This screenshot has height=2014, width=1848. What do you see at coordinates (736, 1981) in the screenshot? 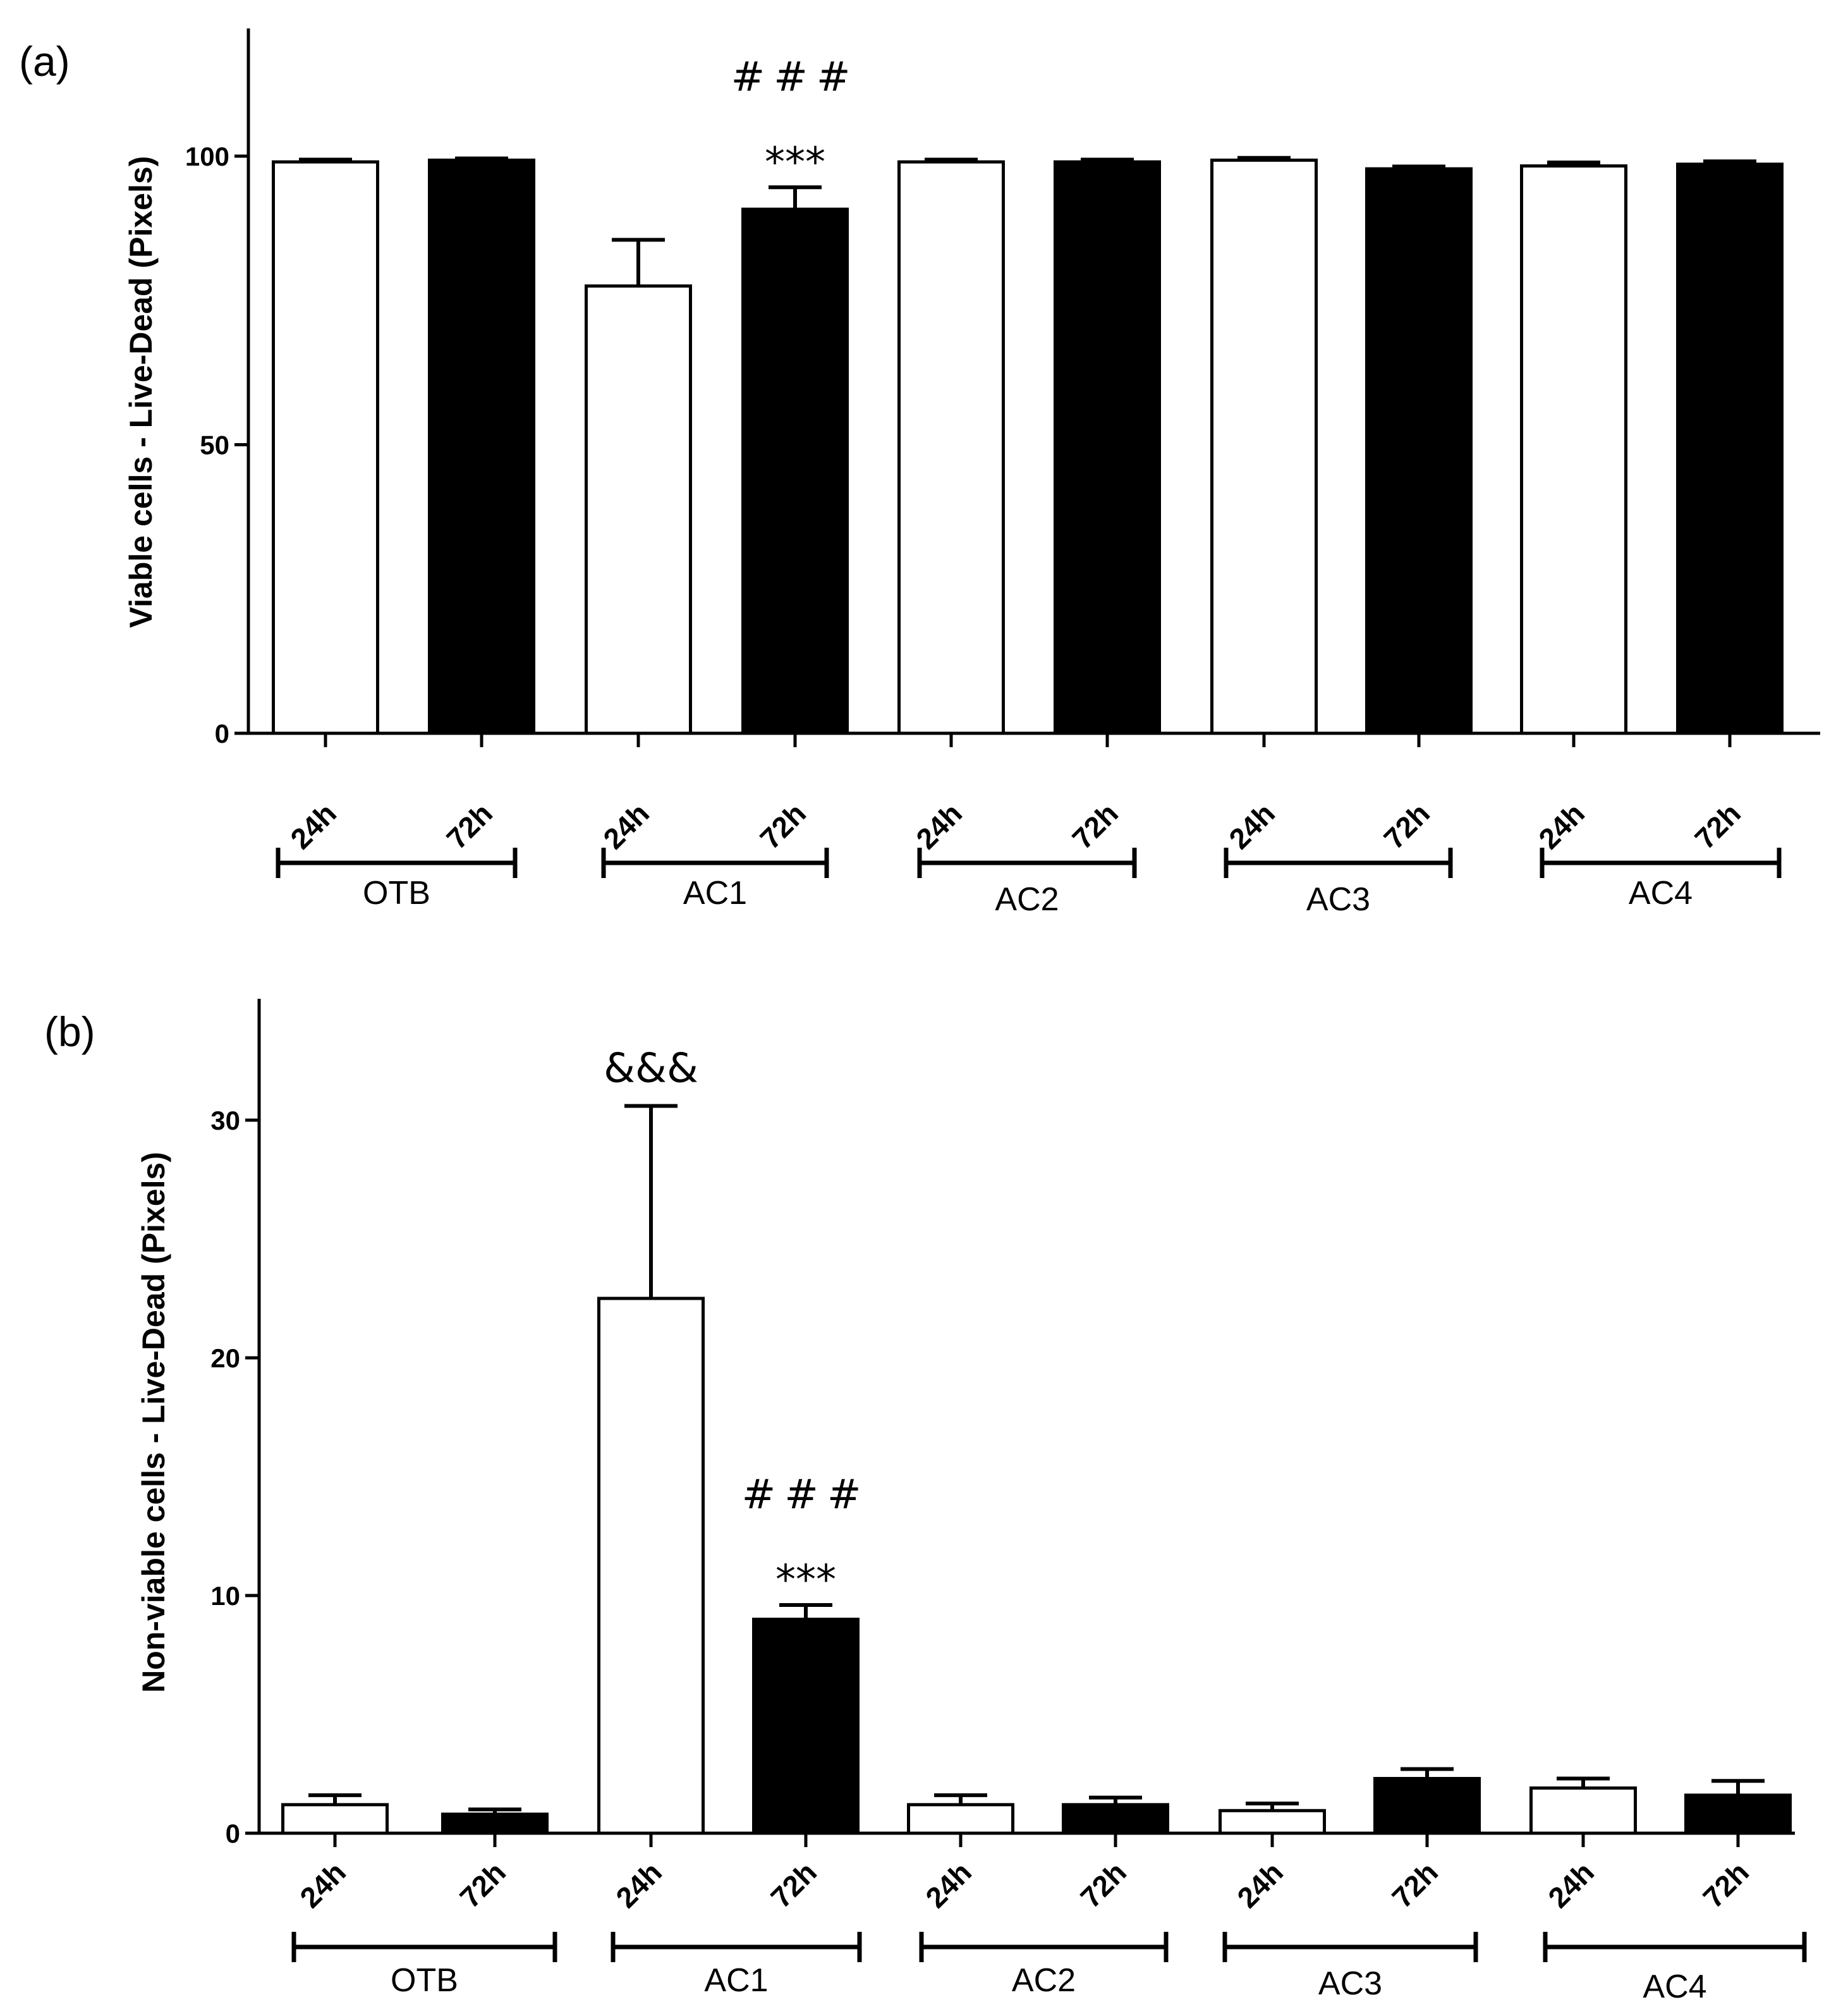
I see `panel-b-group-label-ac1: AC1` at bounding box center [736, 1981].